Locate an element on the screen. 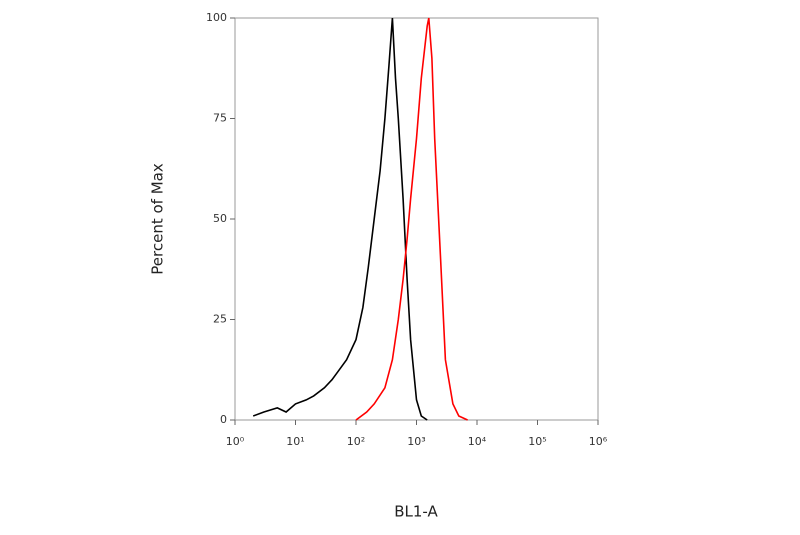  y-tick-label: 75 is located at coordinates (220, 118).